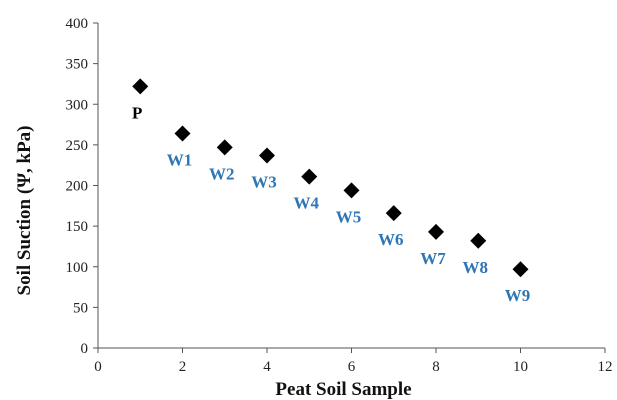 The image size is (617, 400). I want to click on y-tick-label: 150, so click(77, 227).